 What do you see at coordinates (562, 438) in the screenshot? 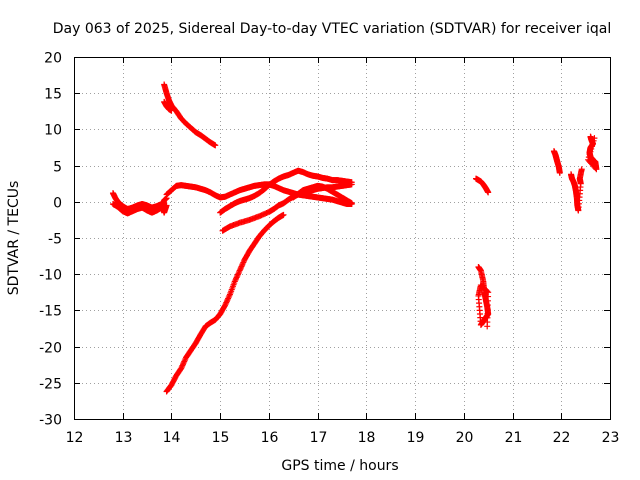
I see `x-tick-label: 22` at bounding box center [562, 438].